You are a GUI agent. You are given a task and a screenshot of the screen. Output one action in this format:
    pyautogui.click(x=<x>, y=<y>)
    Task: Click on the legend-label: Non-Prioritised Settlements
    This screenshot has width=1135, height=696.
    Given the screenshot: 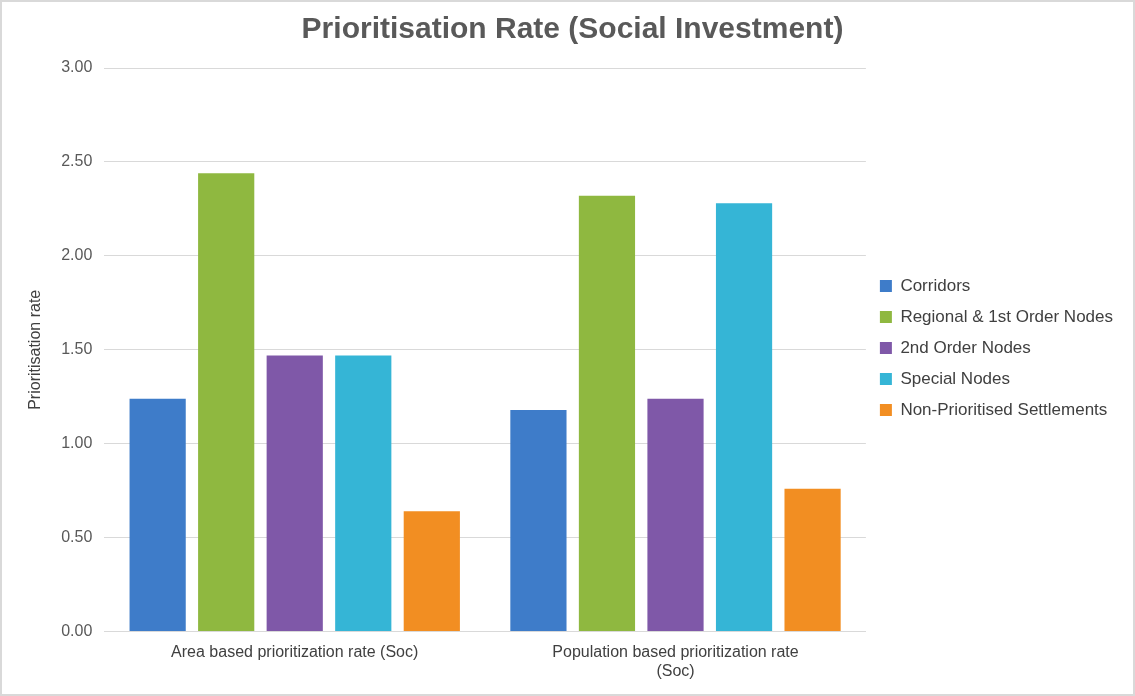 What is the action you would take?
    pyautogui.click(x=1004, y=409)
    